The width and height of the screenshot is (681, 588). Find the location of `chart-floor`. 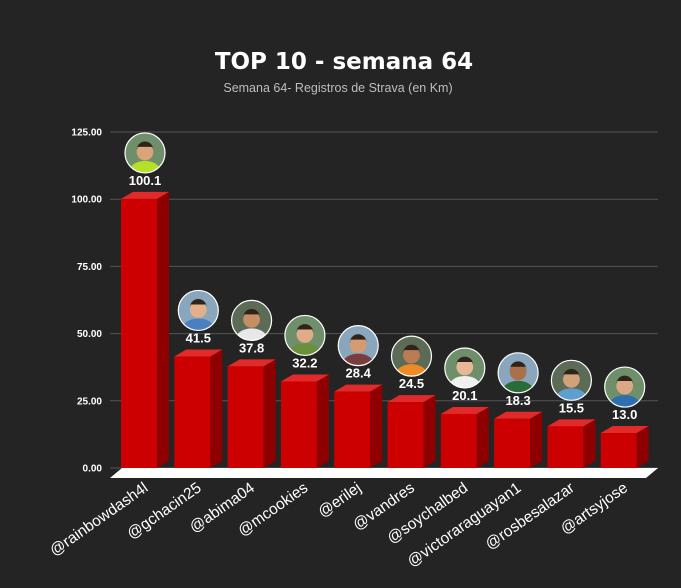

chart-floor is located at coordinates (384, 473).